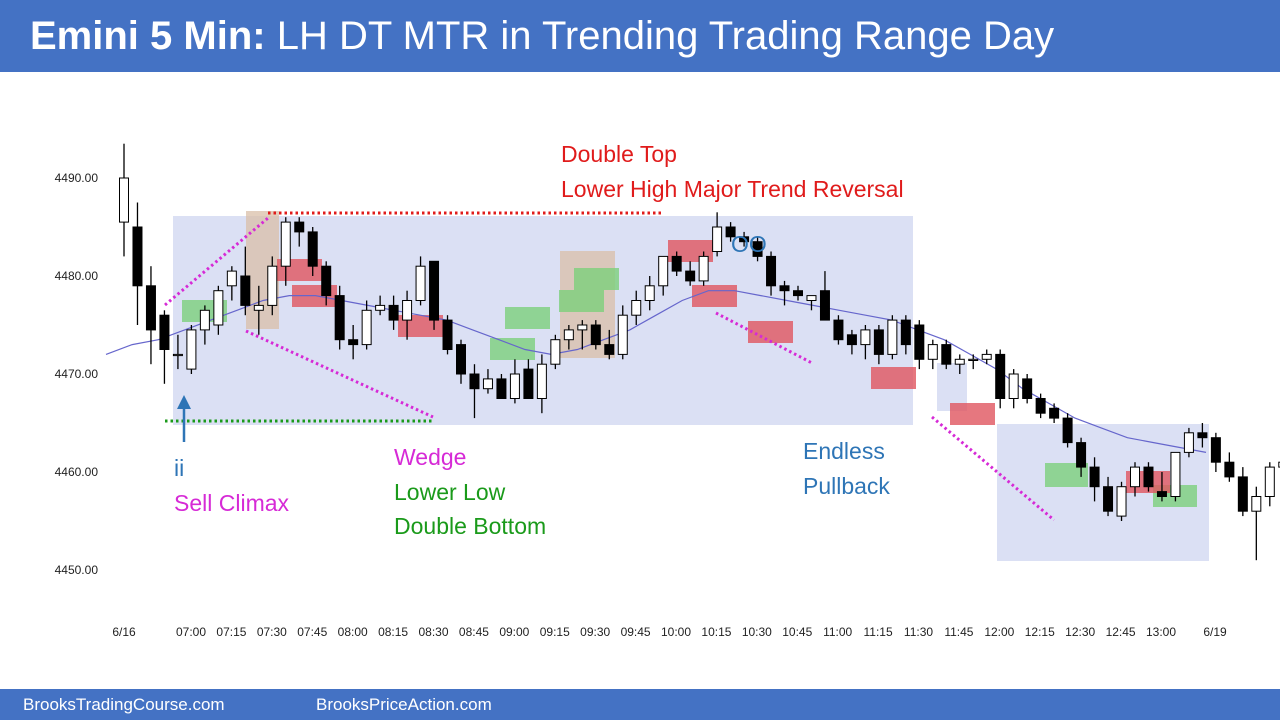  I want to click on annotation-ii: ii, so click(179, 468).